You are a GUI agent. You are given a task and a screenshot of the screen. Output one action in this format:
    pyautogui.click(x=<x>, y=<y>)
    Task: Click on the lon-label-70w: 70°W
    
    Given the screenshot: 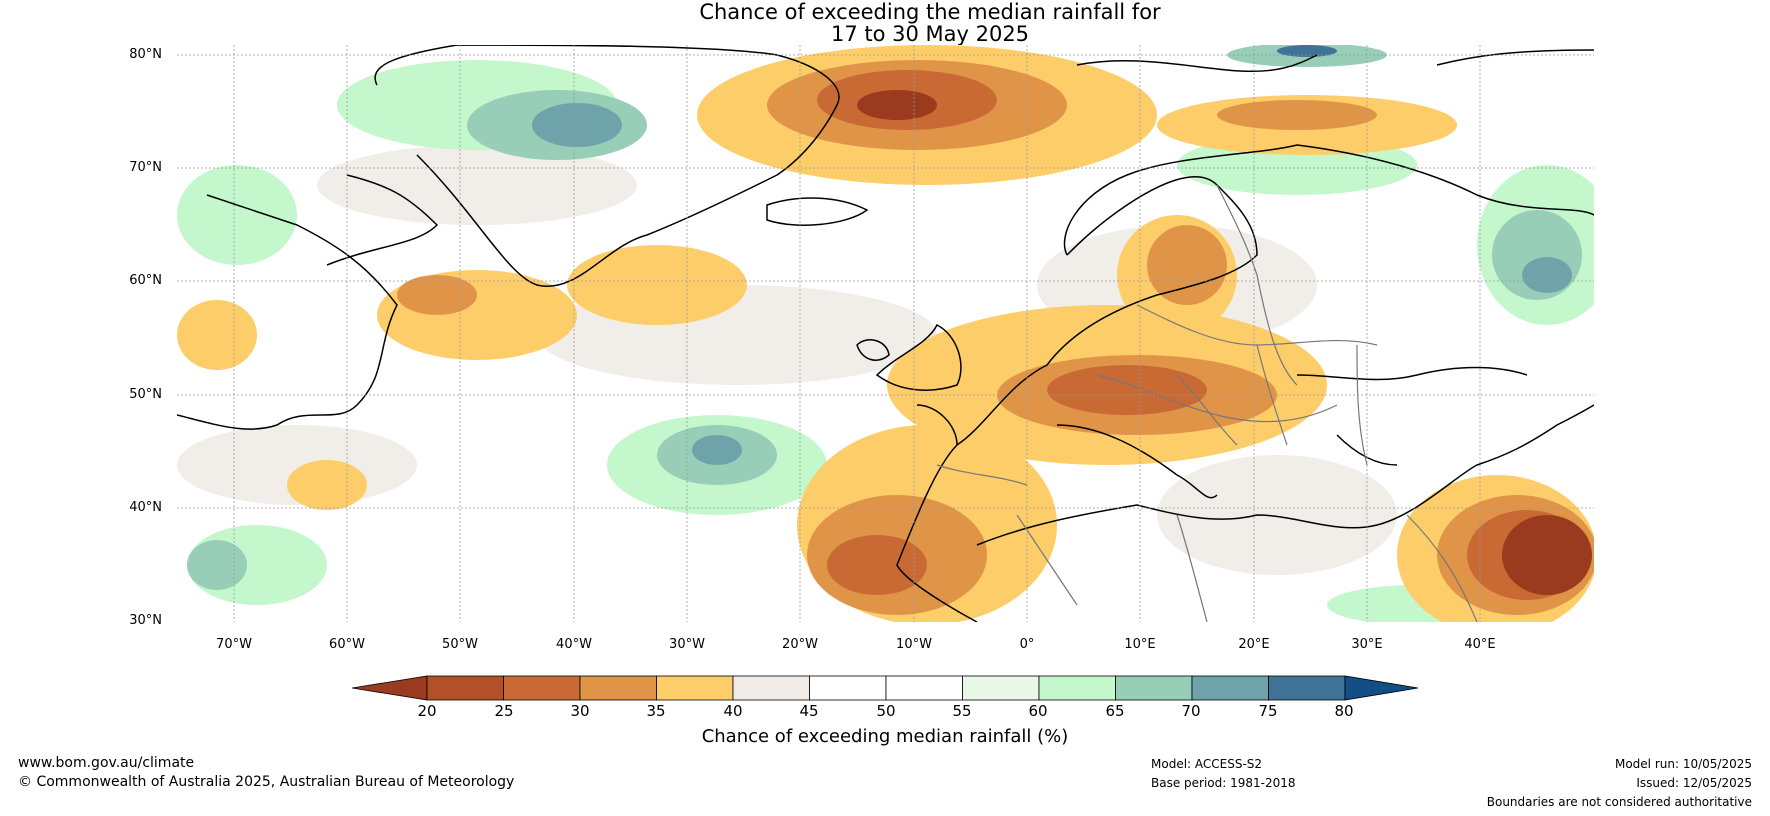 What is the action you would take?
    pyautogui.click(x=234, y=644)
    